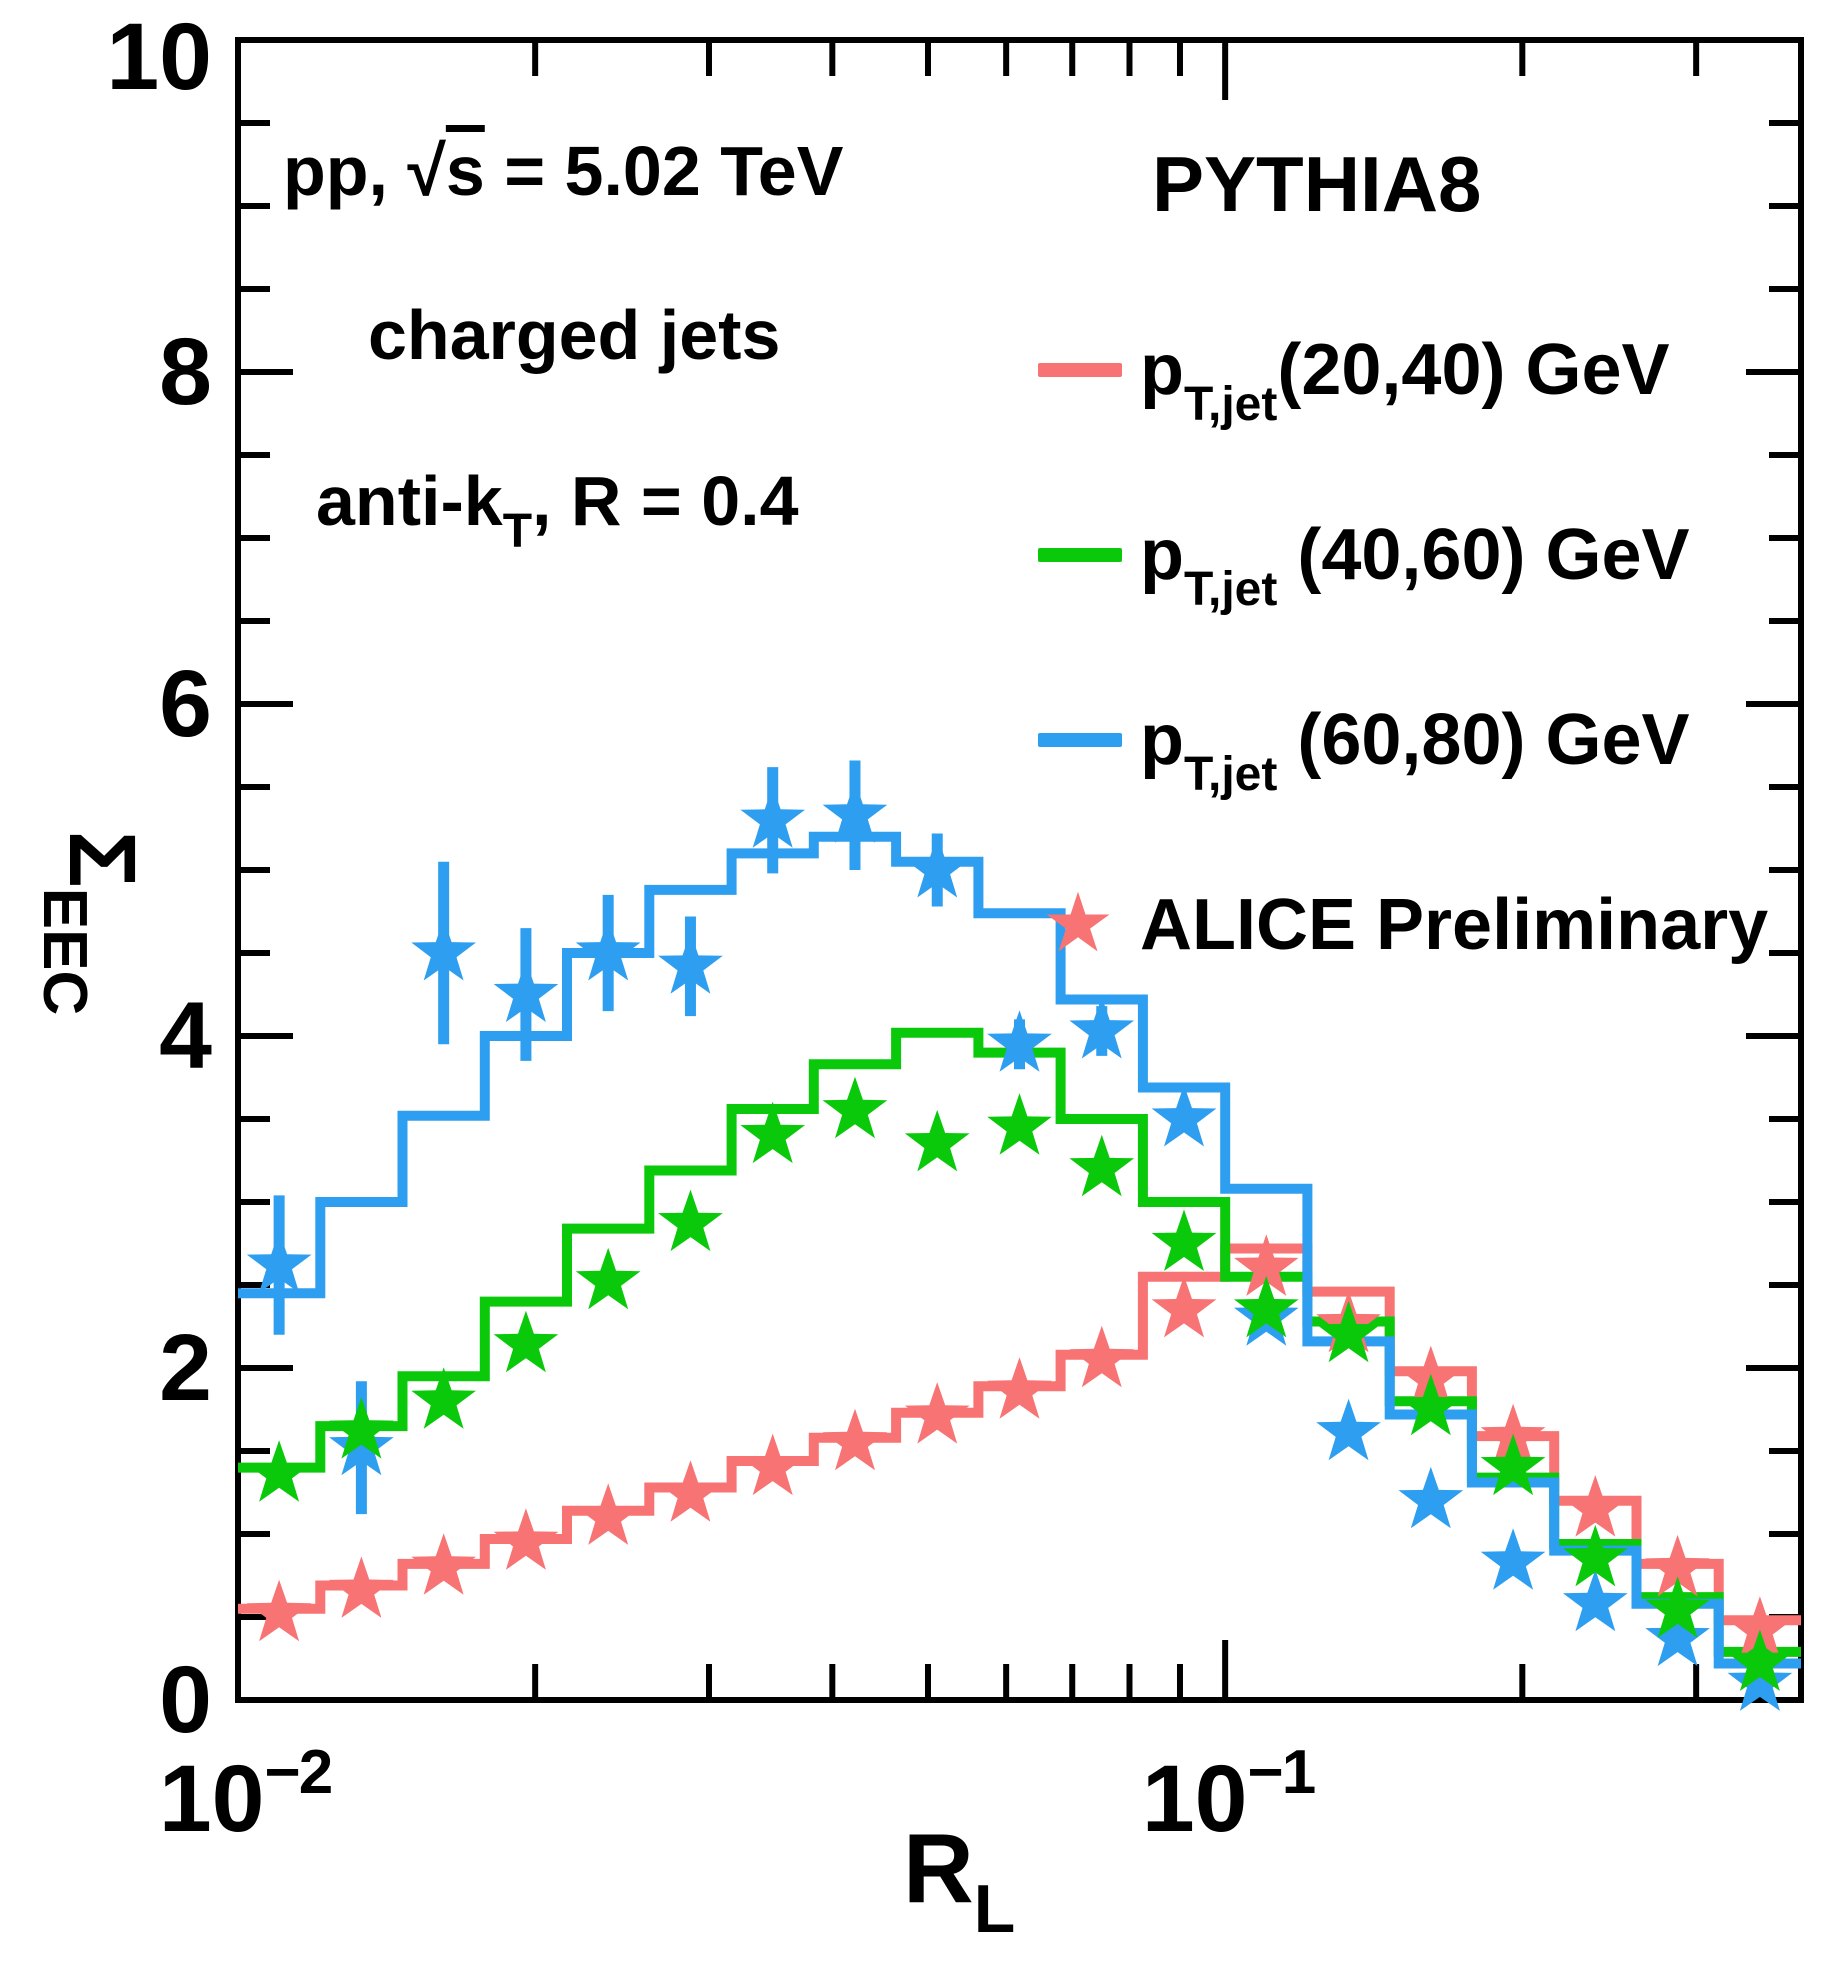  I want to click on y-tick-10: 10, so click(159, 57).